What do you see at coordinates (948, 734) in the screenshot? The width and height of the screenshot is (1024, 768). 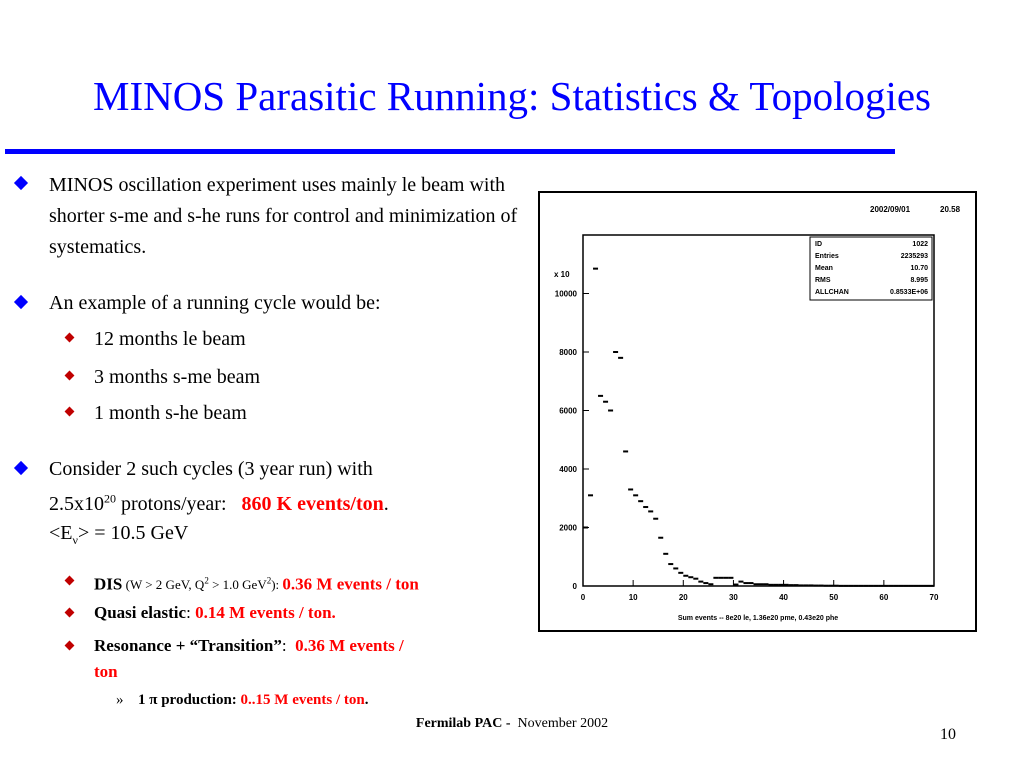 I see `page-number: 10` at bounding box center [948, 734].